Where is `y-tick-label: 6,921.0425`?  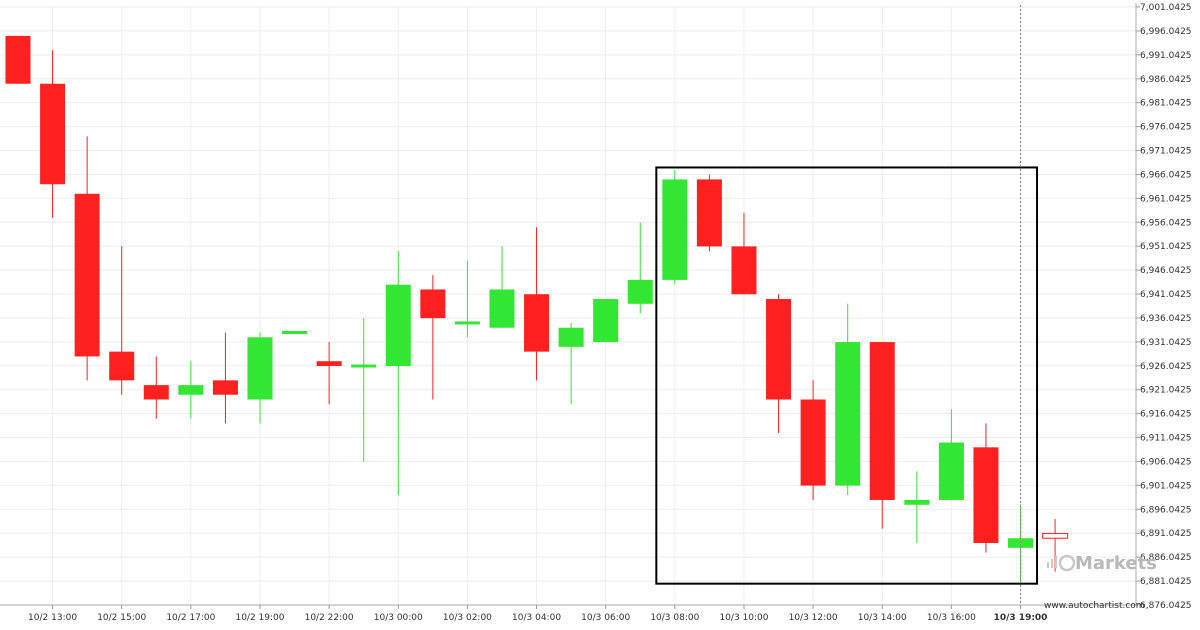
y-tick-label: 6,921.0425 is located at coordinates (1166, 391).